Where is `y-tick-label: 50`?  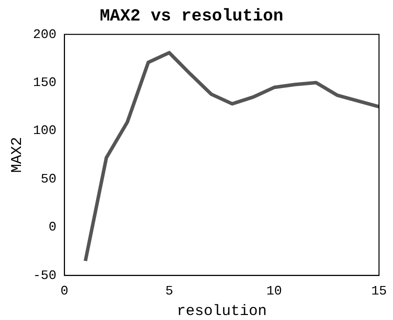
y-tick-label: 50 is located at coordinates (48, 178).